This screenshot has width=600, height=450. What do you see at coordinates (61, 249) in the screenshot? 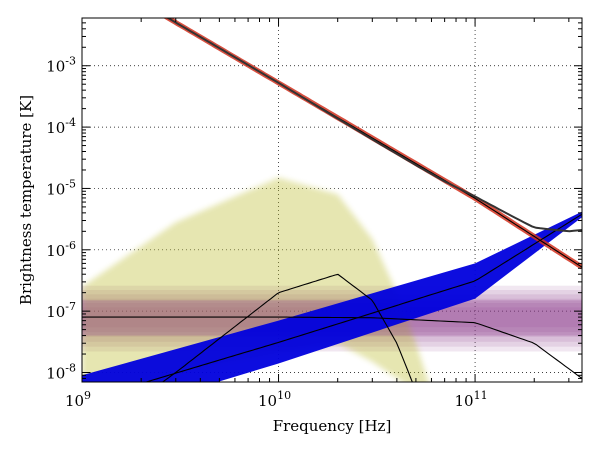
I see `y-tick-label: 10⁻⁶` at bounding box center [61, 249].